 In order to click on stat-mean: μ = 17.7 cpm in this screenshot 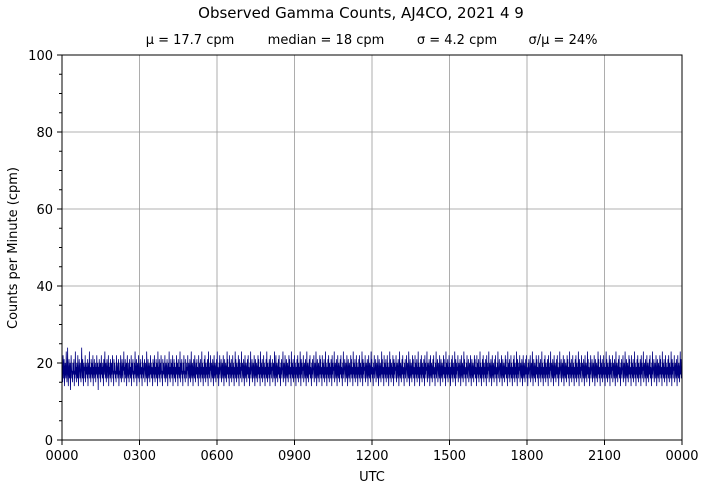, I will do `click(190, 40)`.